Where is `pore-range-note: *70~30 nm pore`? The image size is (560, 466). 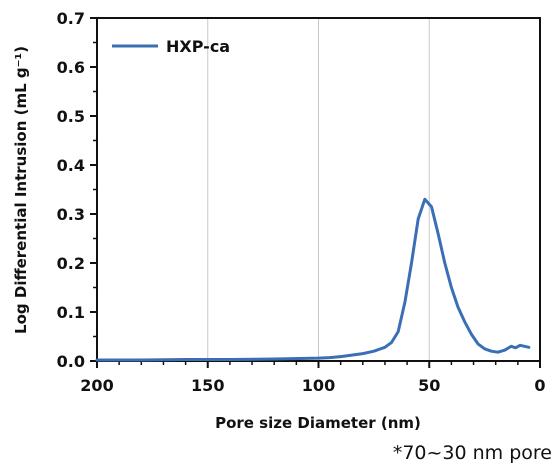
pore-range-note: *70~30 nm pore is located at coordinates (472, 453).